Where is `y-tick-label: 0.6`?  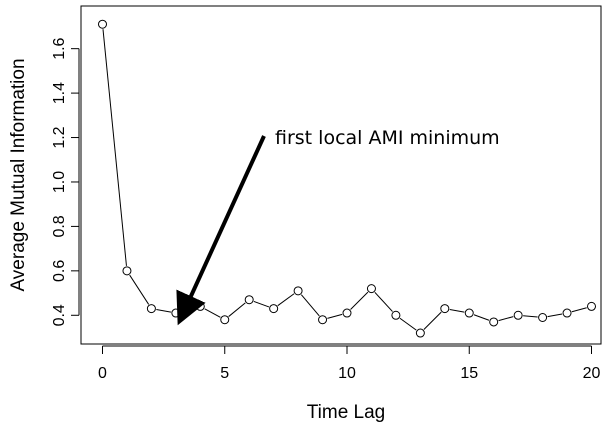 y-tick-label: 0.6 is located at coordinates (59, 271).